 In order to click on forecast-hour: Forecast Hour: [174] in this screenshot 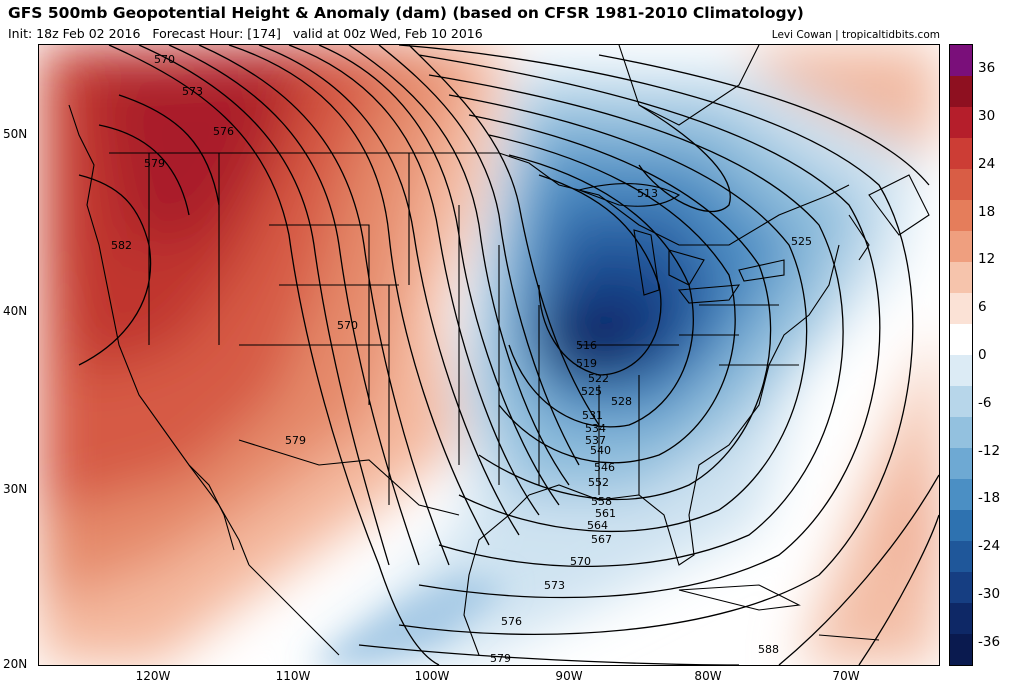, I will do `click(216, 33)`.